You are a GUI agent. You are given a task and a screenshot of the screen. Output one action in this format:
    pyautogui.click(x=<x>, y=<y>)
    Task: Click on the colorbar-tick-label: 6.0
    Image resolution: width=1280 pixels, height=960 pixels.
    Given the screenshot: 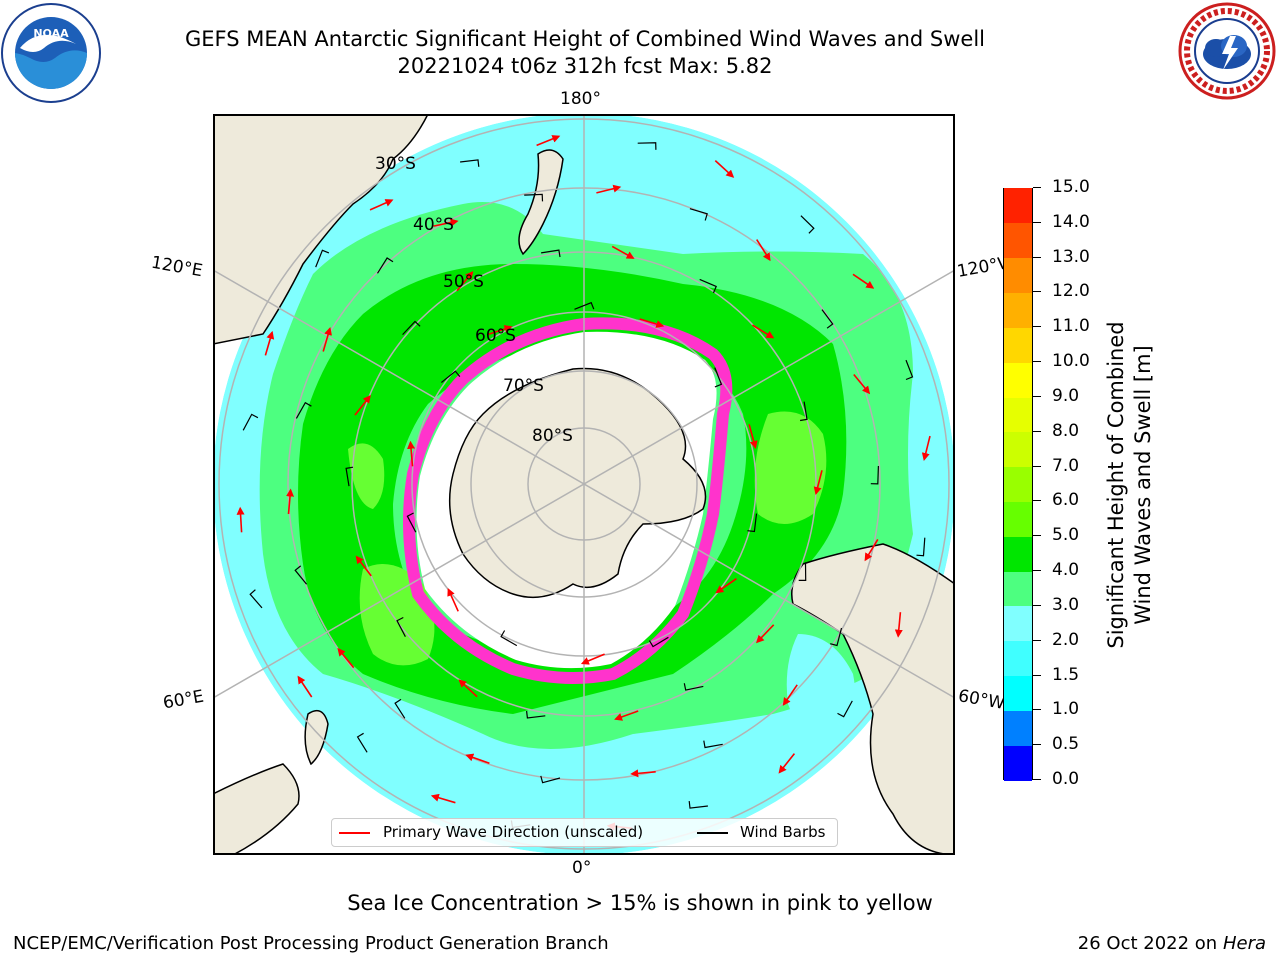 What is the action you would take?
    pyautogui.click(x=1066, y=500)
    